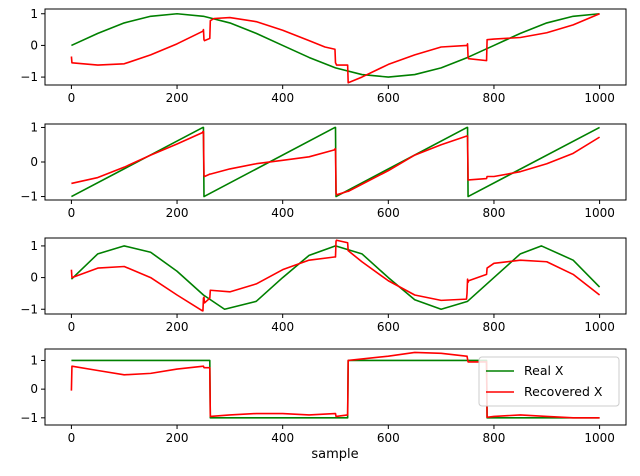 This screenshot has height=476, width=640. What do you see at coordinates (544, 370) in the screenshot?
I see `legend-label-real-x: Real X` at bounding box center [544, 370].